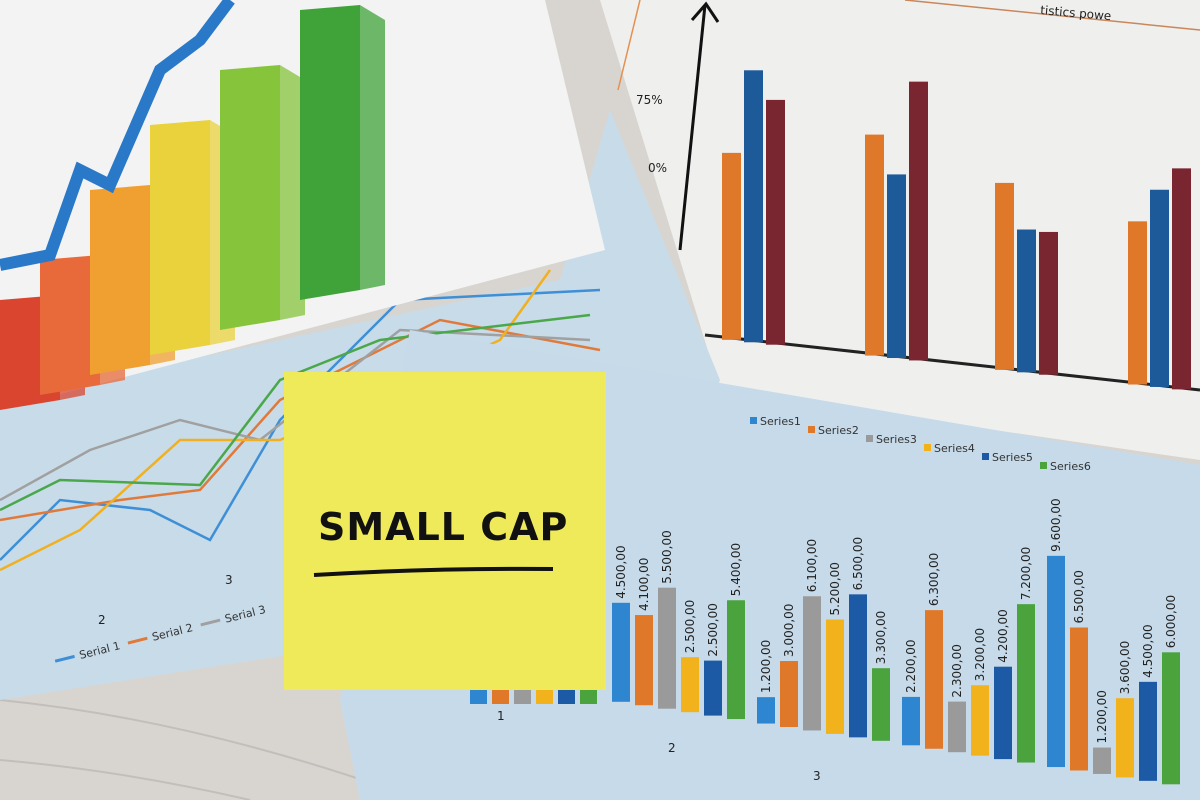  What do you see at coordinates (980, 654) in the screenshot?
I see `data-label: 3.200,00` at bounding box center [980, 654].